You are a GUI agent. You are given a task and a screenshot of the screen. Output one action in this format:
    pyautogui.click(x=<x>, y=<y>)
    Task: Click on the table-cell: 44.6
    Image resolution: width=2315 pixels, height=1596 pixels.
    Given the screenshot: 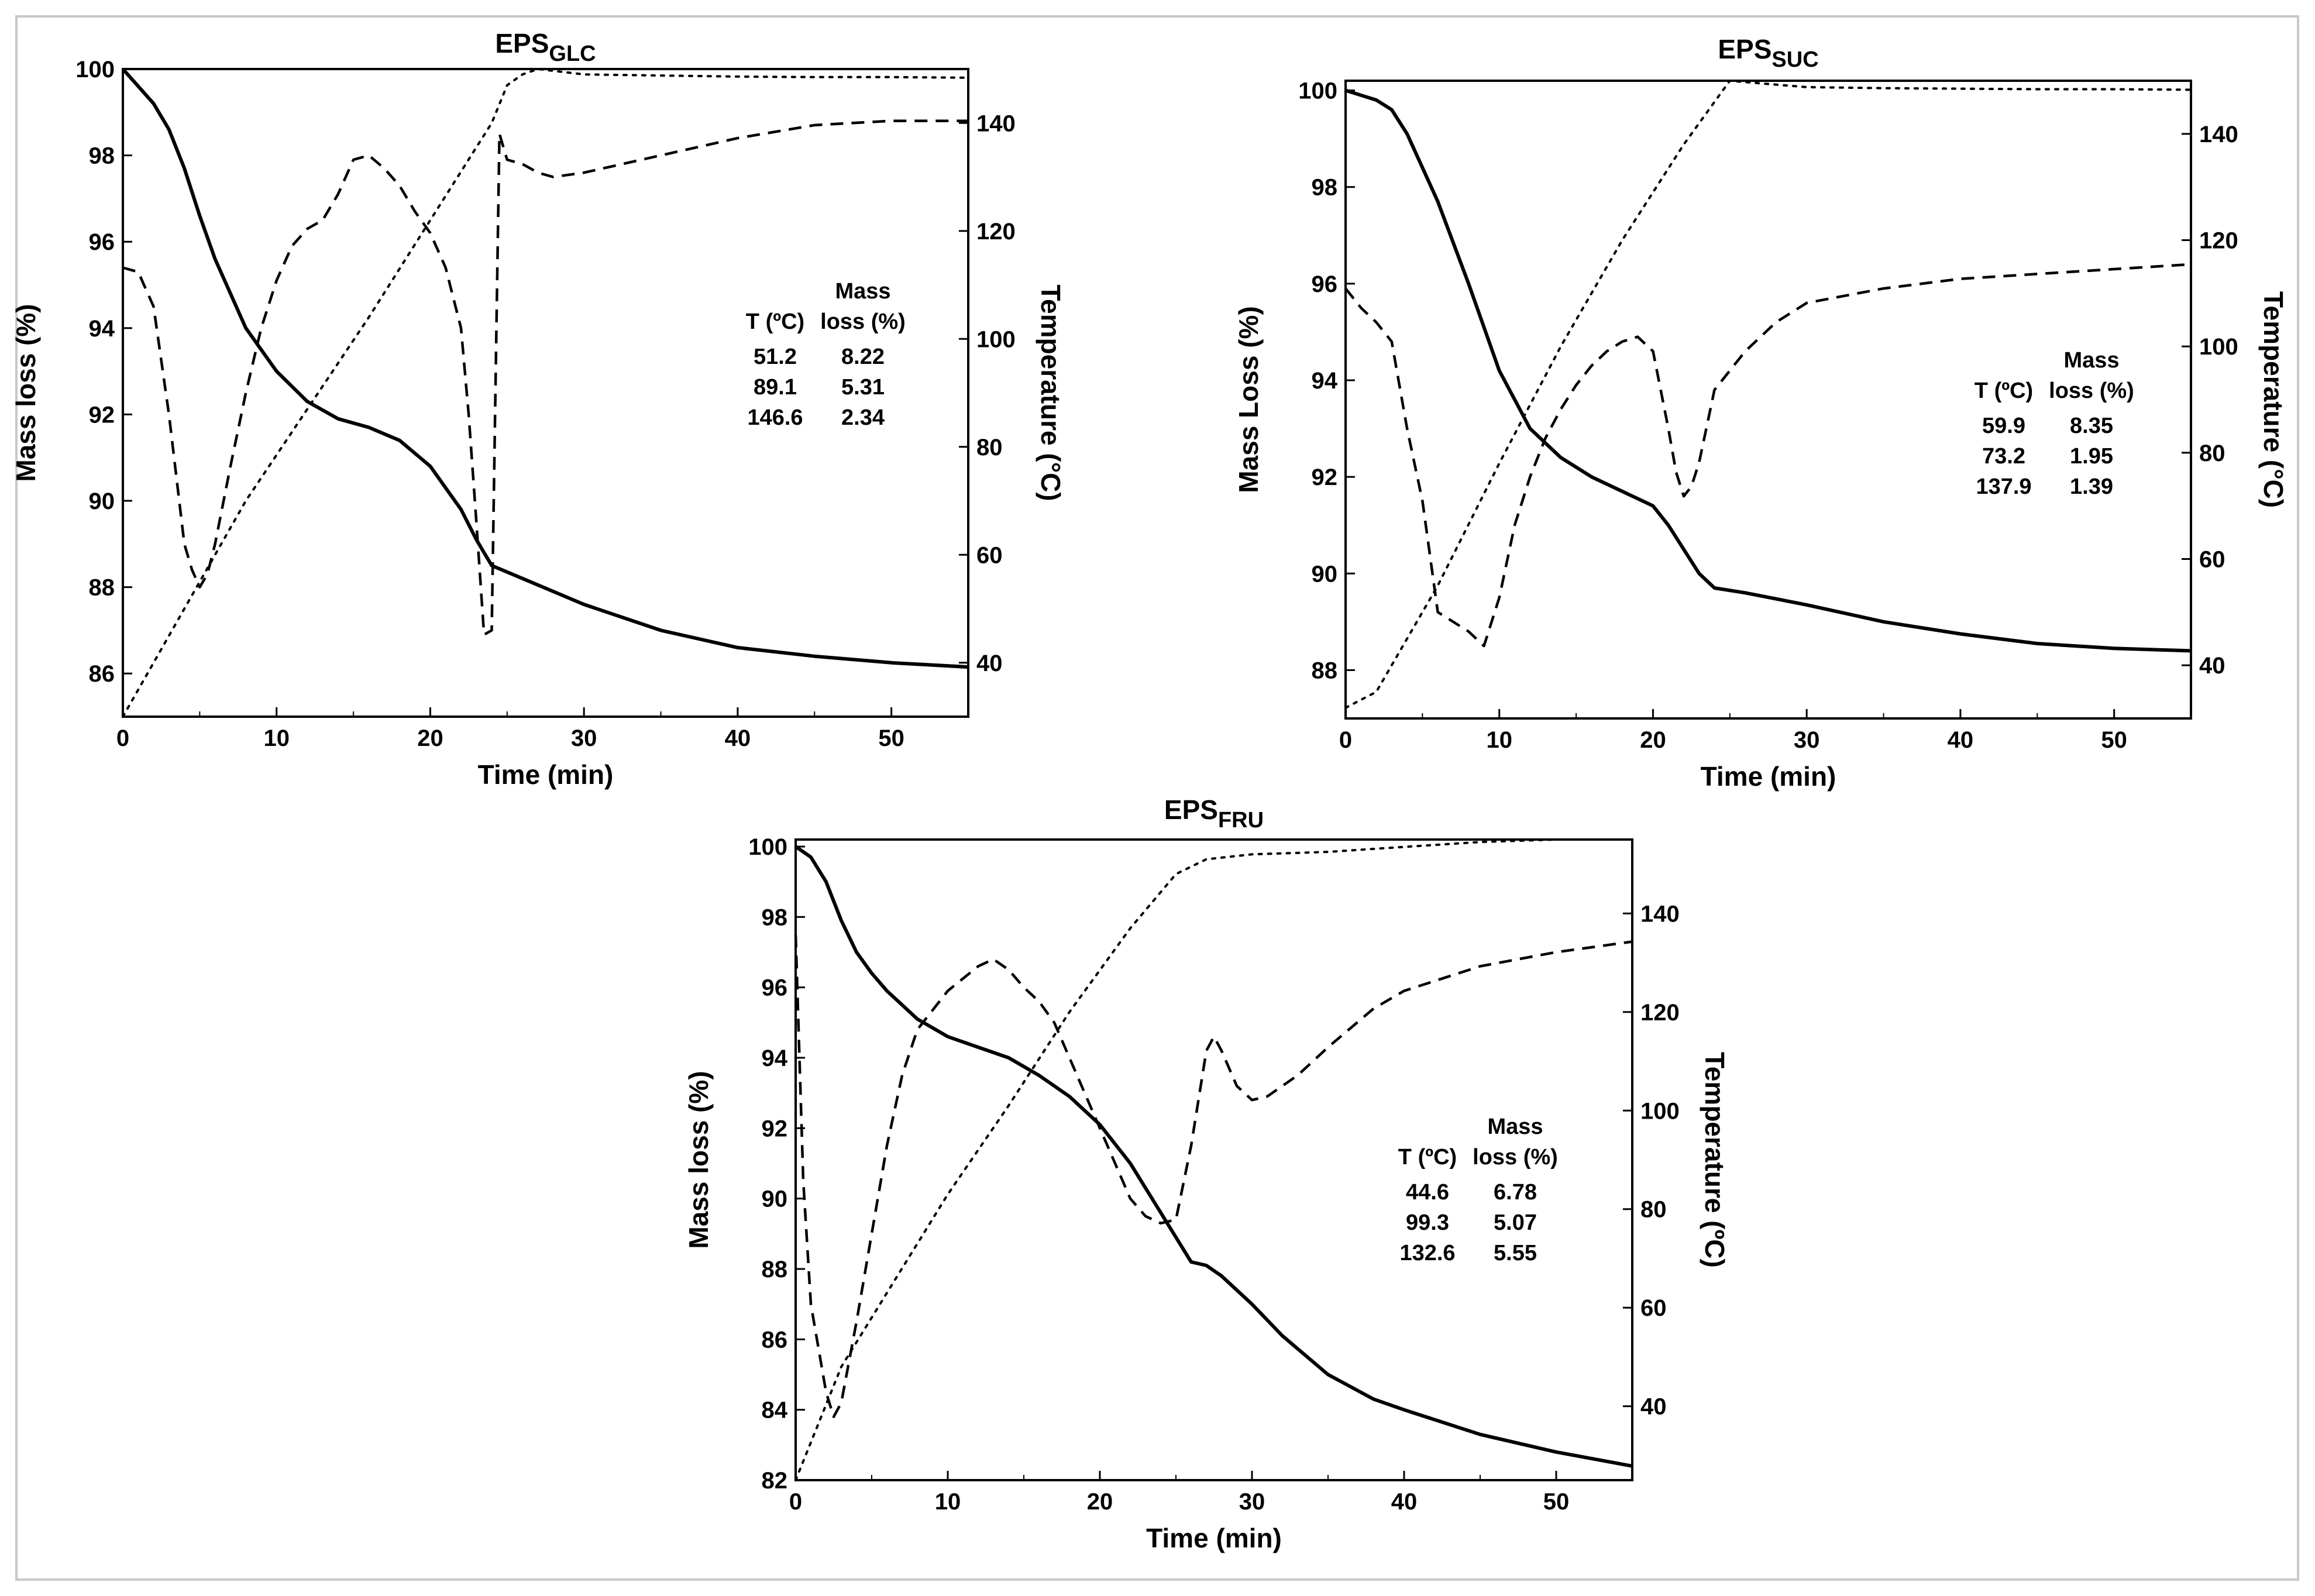 What is the action you would take?
    pyautogui.click(x=1427, y=1192)
    